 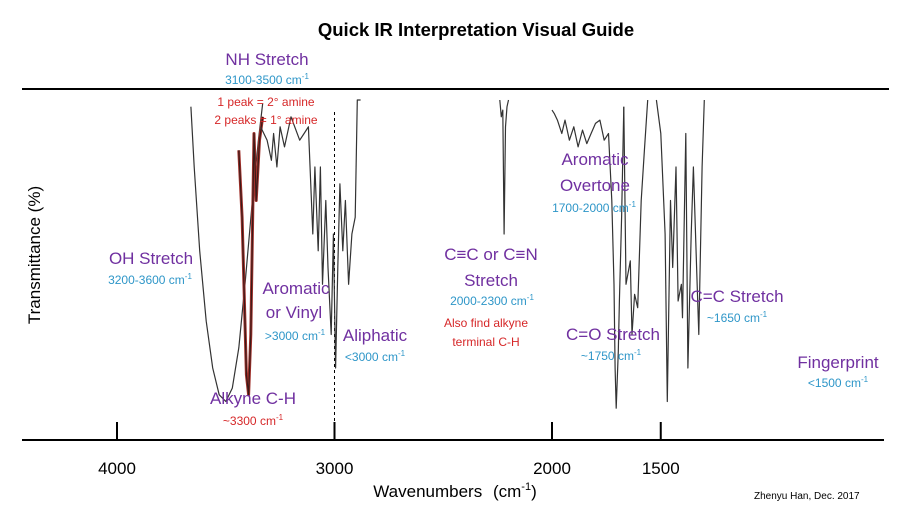 What do you see at coordinates (375, 335) in the screenshot?
I see `aliphatic-label: Aliphatic` at bounding box center [375, 335].